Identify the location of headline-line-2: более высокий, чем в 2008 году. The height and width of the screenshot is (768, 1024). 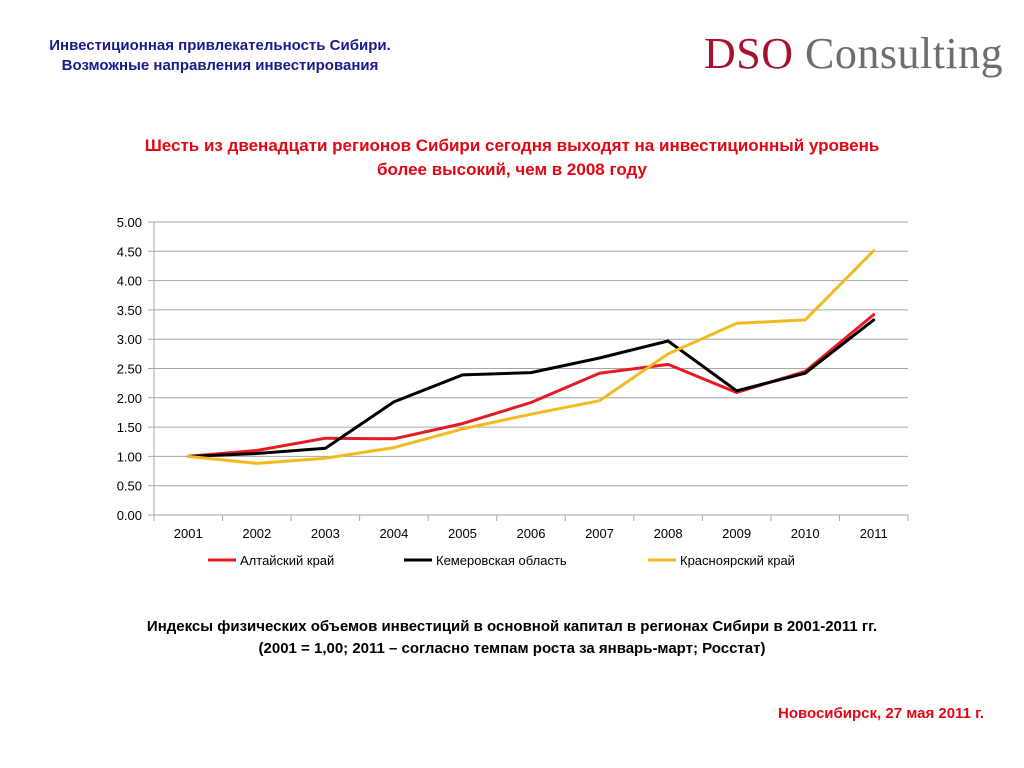
(512, 169).